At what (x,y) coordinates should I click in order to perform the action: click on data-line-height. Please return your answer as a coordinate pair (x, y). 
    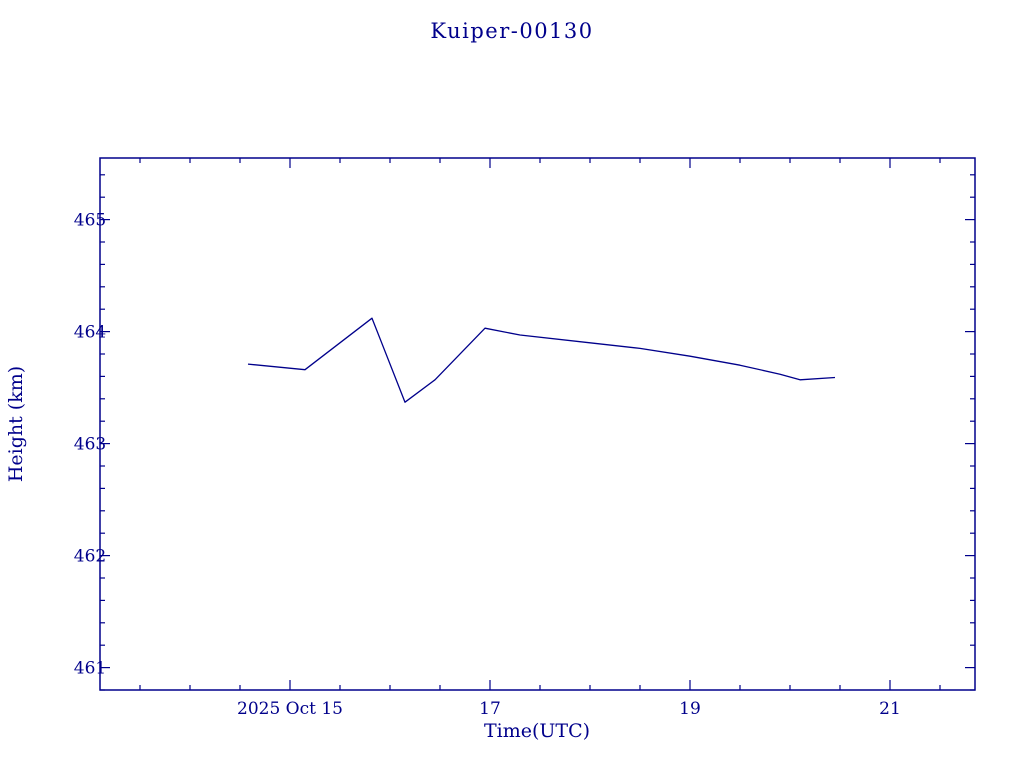
    Looking at the image, I should click on (541, 360).